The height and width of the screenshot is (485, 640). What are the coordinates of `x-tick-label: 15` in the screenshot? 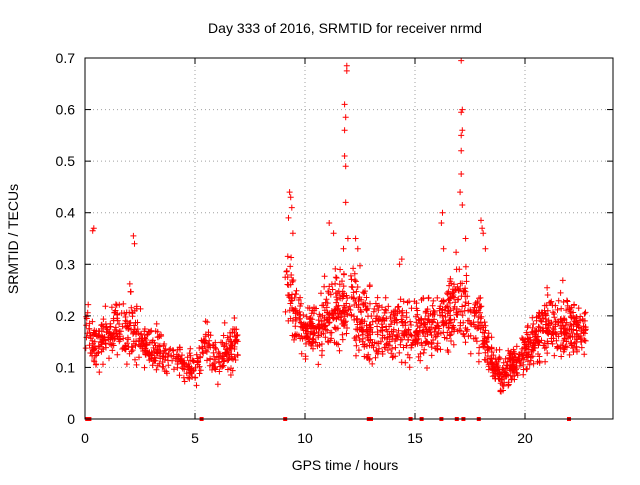 It's located at (415, 438).